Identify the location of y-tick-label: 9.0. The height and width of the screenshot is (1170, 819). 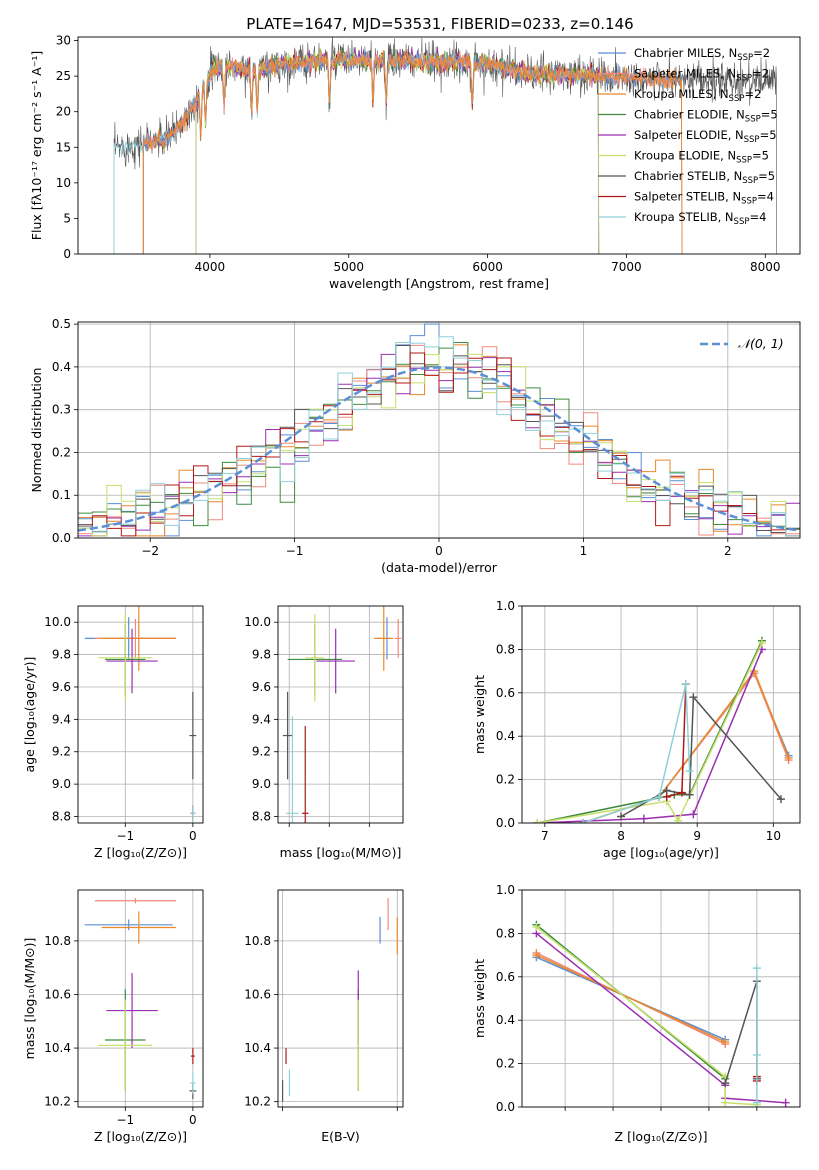
(61, 784).